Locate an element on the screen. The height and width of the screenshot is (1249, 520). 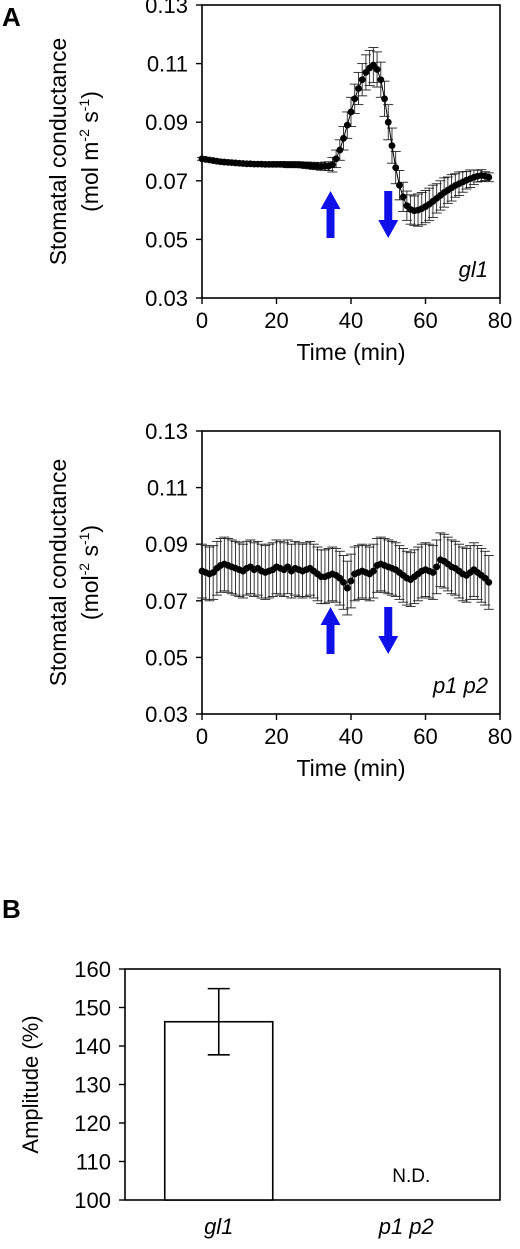
y-tick-label: 110 is located at coordinates (93, 1162).